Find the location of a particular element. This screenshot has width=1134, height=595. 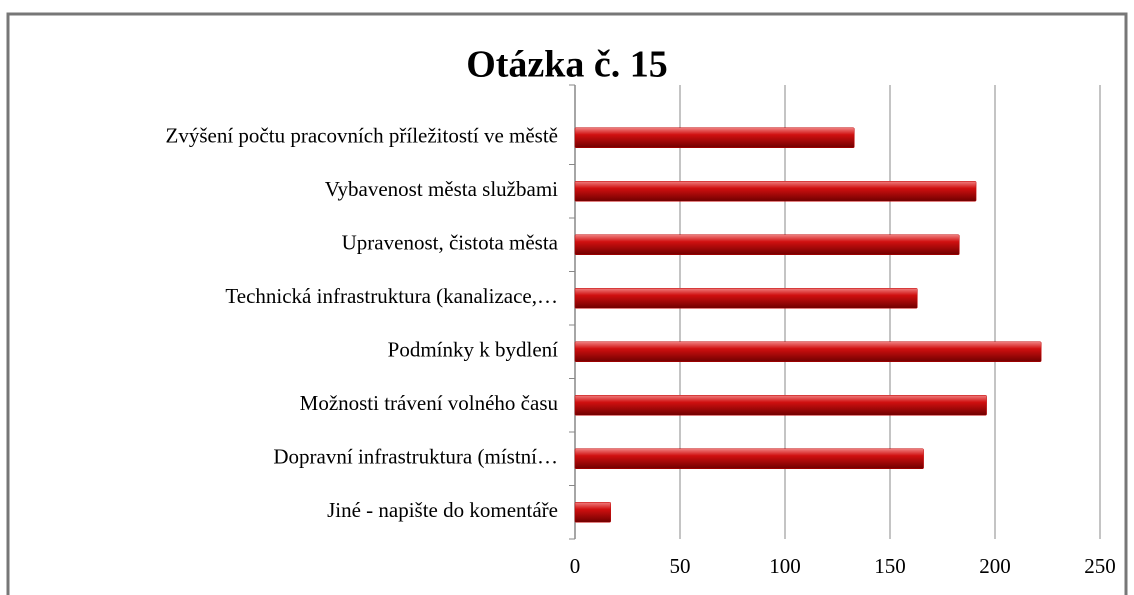

y-tick-label: Možnosti trávení volného času is located at coordinates (429, 403).